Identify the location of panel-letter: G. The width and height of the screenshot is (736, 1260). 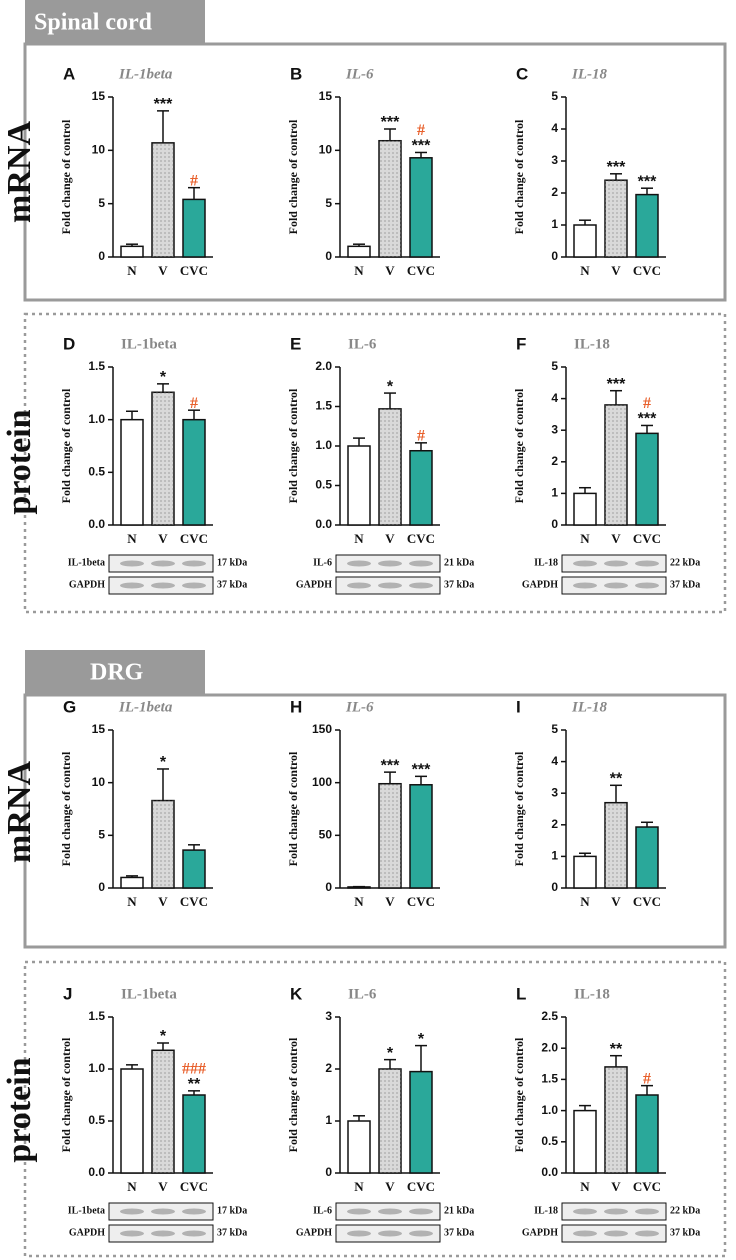
(69, 706).